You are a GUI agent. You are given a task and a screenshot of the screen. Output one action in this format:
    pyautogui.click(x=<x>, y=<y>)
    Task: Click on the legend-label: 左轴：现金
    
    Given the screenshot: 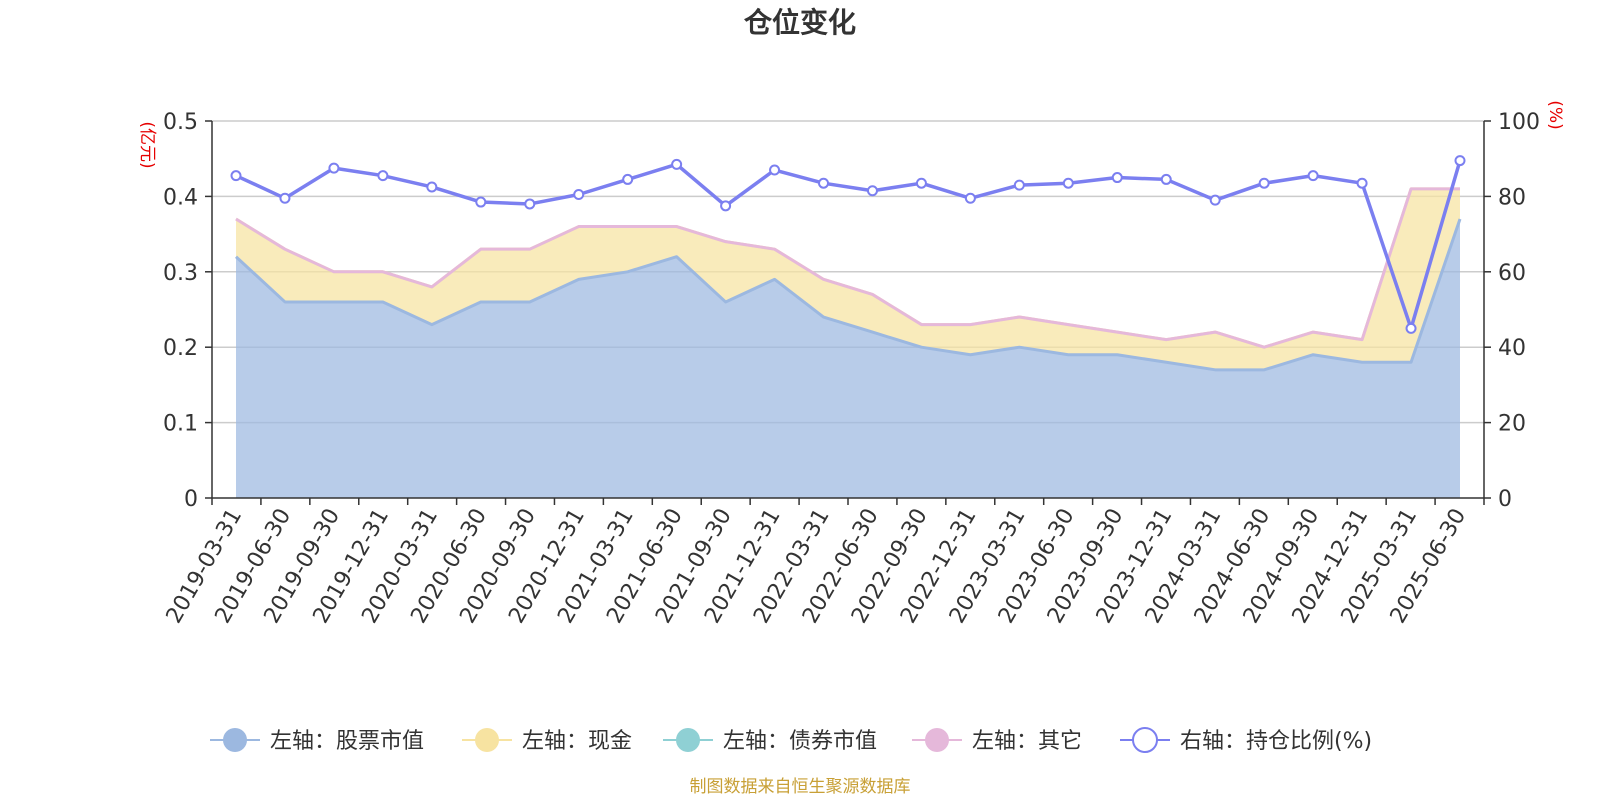 What is the action you would take?
    pyautogui.click(x=577, y=741)
    